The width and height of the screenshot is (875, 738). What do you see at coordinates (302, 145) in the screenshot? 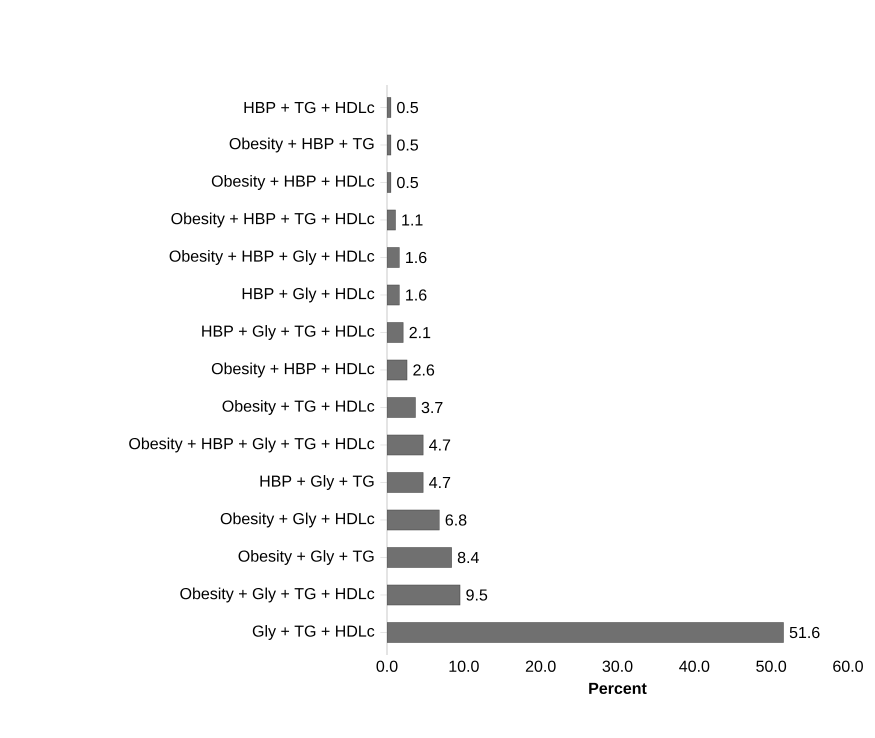
I see `y-tick-label: Obesity + HBP + TG` at bounding box center [302, 145].